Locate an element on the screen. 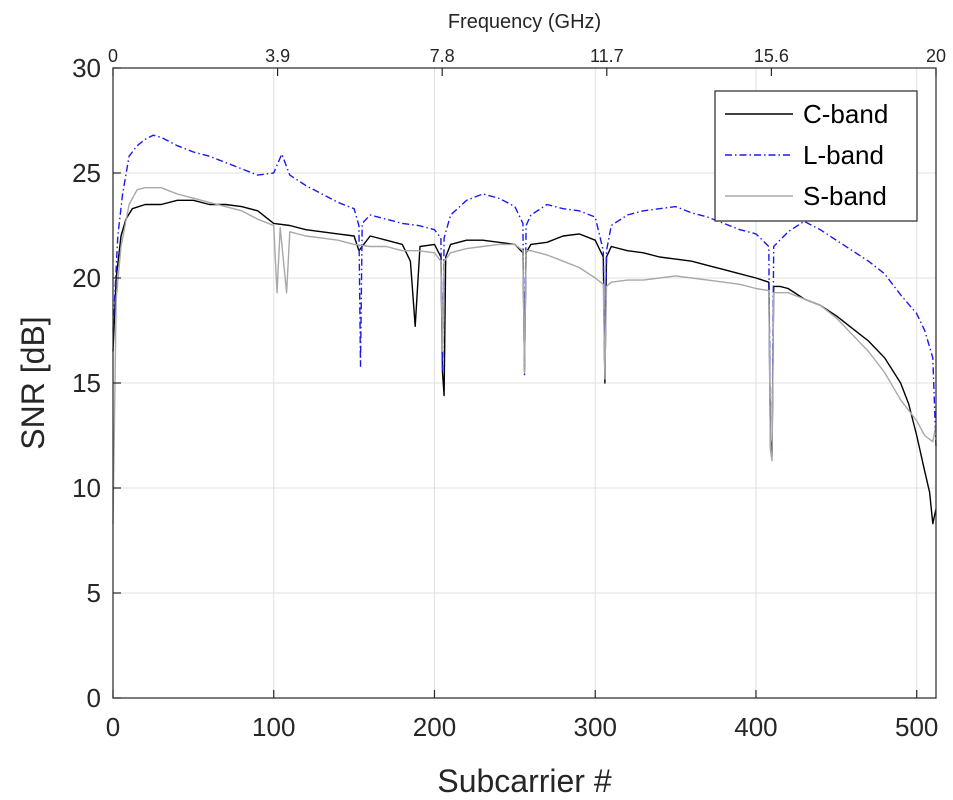 The width and height of the screenshot is (953, 800). x-tick-label: 400 is located at coordinates (755, 727).